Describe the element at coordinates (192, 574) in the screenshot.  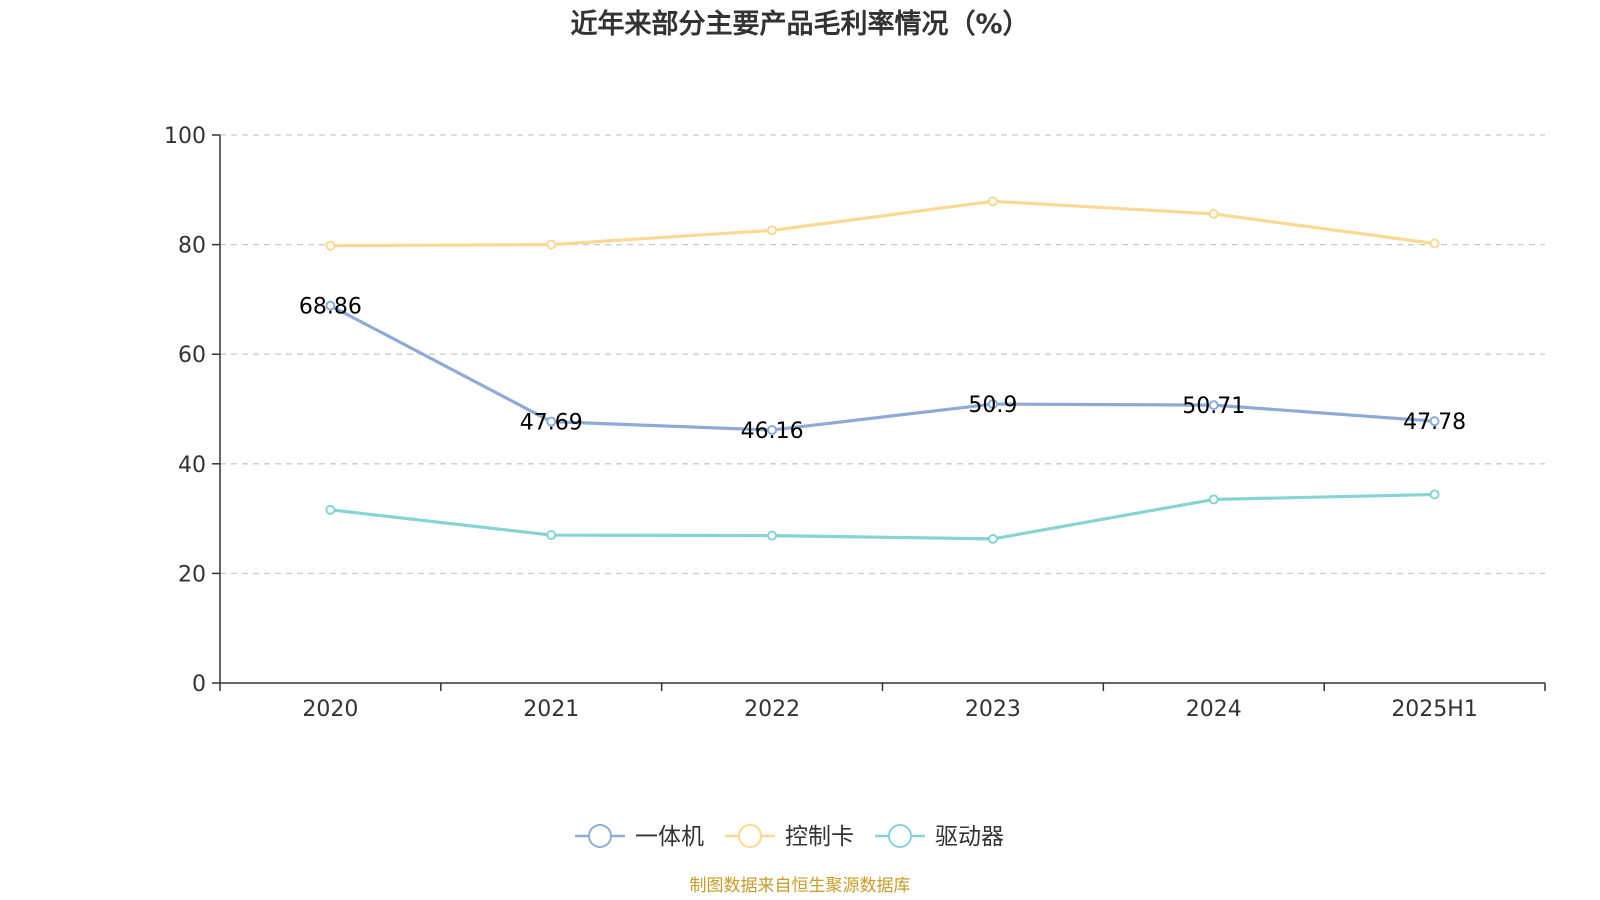
I see `y-tick-label: 20` at that location.